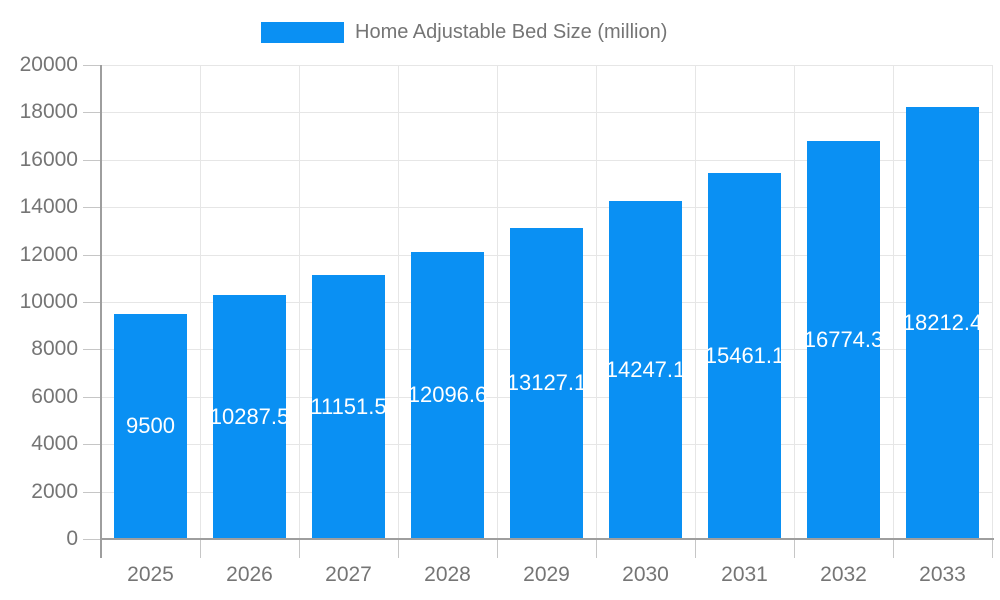 This screenshot has width=1000, height=600. Describe the element at coordinates (54, 348) in the screenshot. I see `y-axis-label: 8000` at that location.